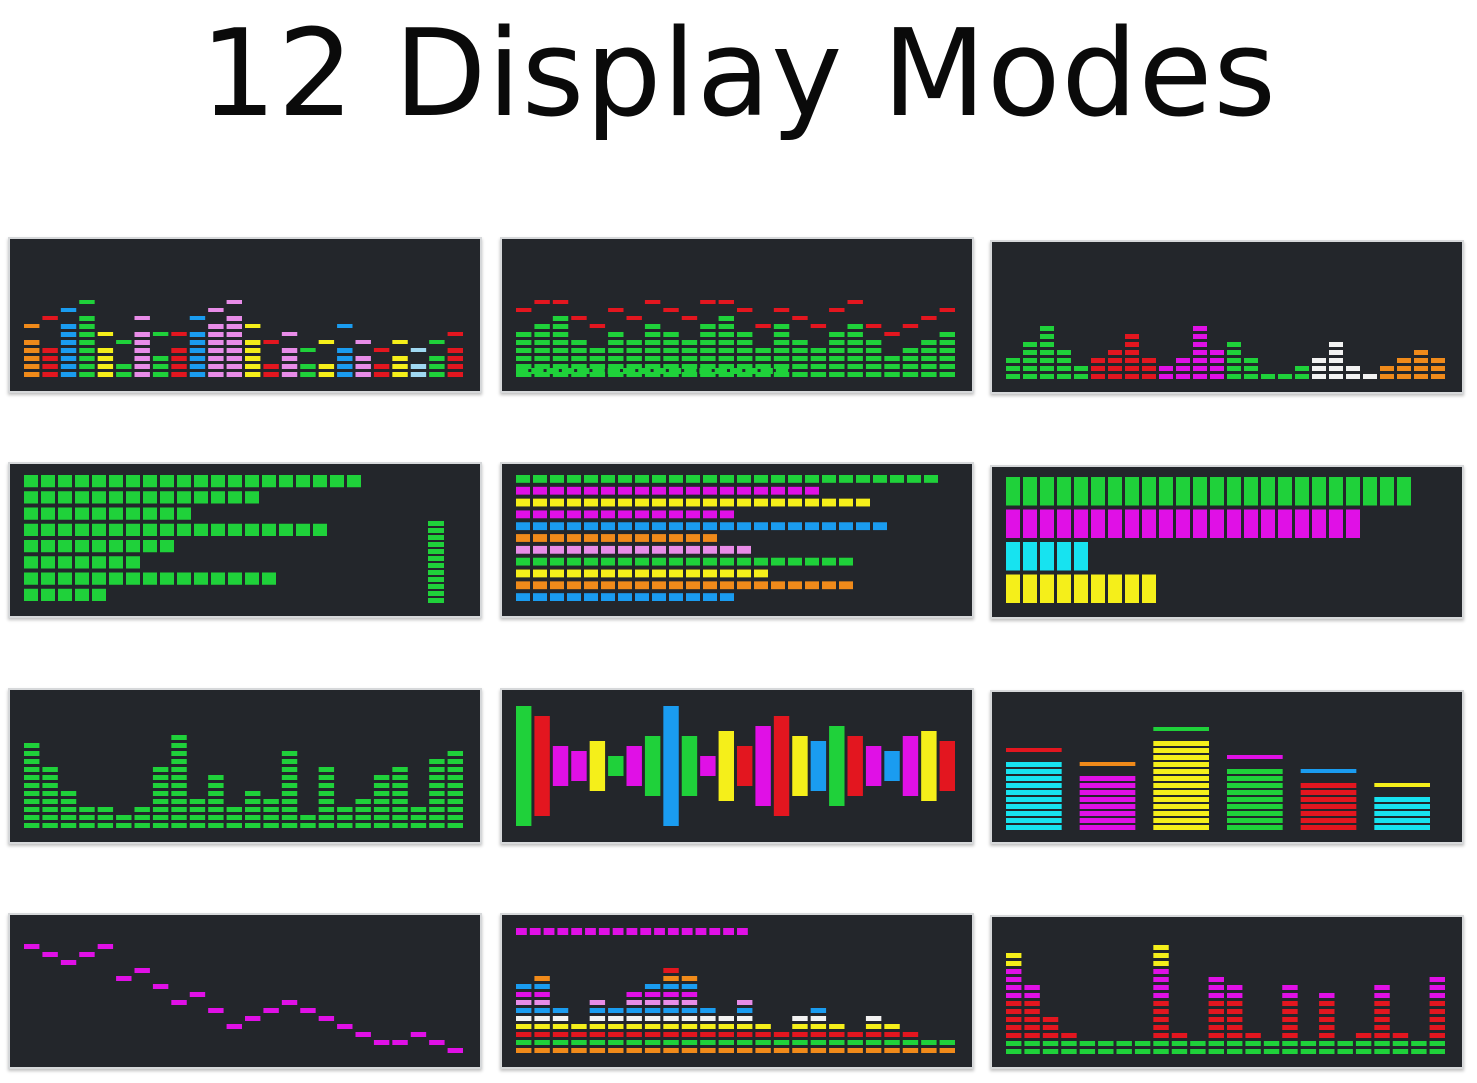 This screenshot has width=1477, height=1083. What do you see at coordinates (738, 74) in the screenshot?
I see `page-title: 12 Display Modes` at bounding box center [738, 74].